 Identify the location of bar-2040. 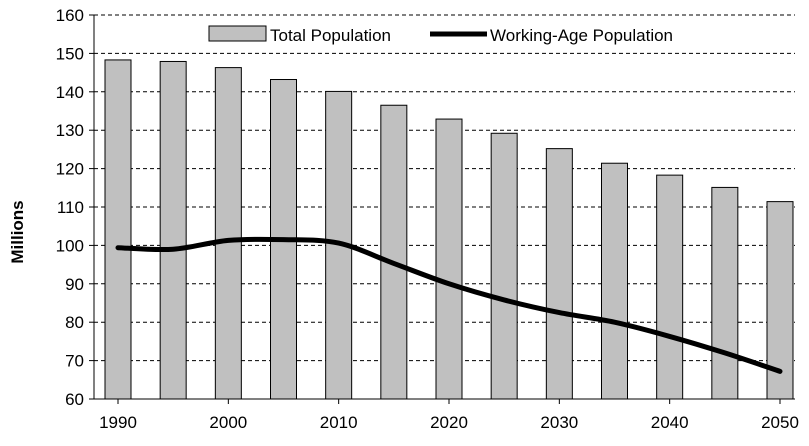
(670, 287).